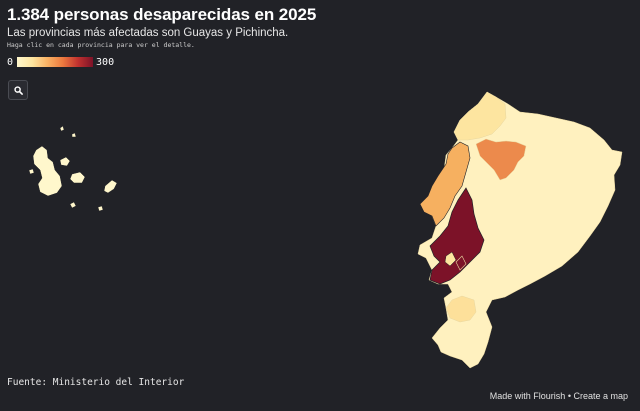 Image resolution: width=640 pixels, height=411 pixels. What do you see at coordinates (162, 14) in the screenshot?
I see `page-title: 1.384 personas desaparecidas en 2025` at bounding box center [162, 14].